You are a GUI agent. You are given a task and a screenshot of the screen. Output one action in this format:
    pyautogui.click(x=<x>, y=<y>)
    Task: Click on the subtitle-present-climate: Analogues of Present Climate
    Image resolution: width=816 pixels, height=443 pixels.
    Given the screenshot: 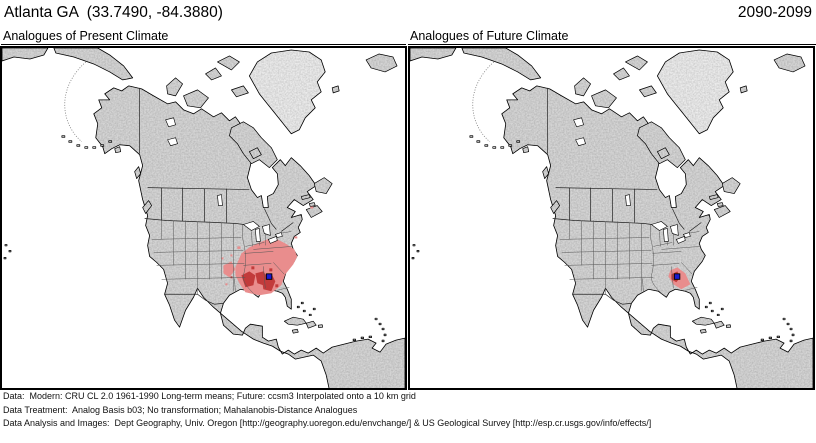 What is the action you would take?
    pyautogui.click(x=203, y=37)
    